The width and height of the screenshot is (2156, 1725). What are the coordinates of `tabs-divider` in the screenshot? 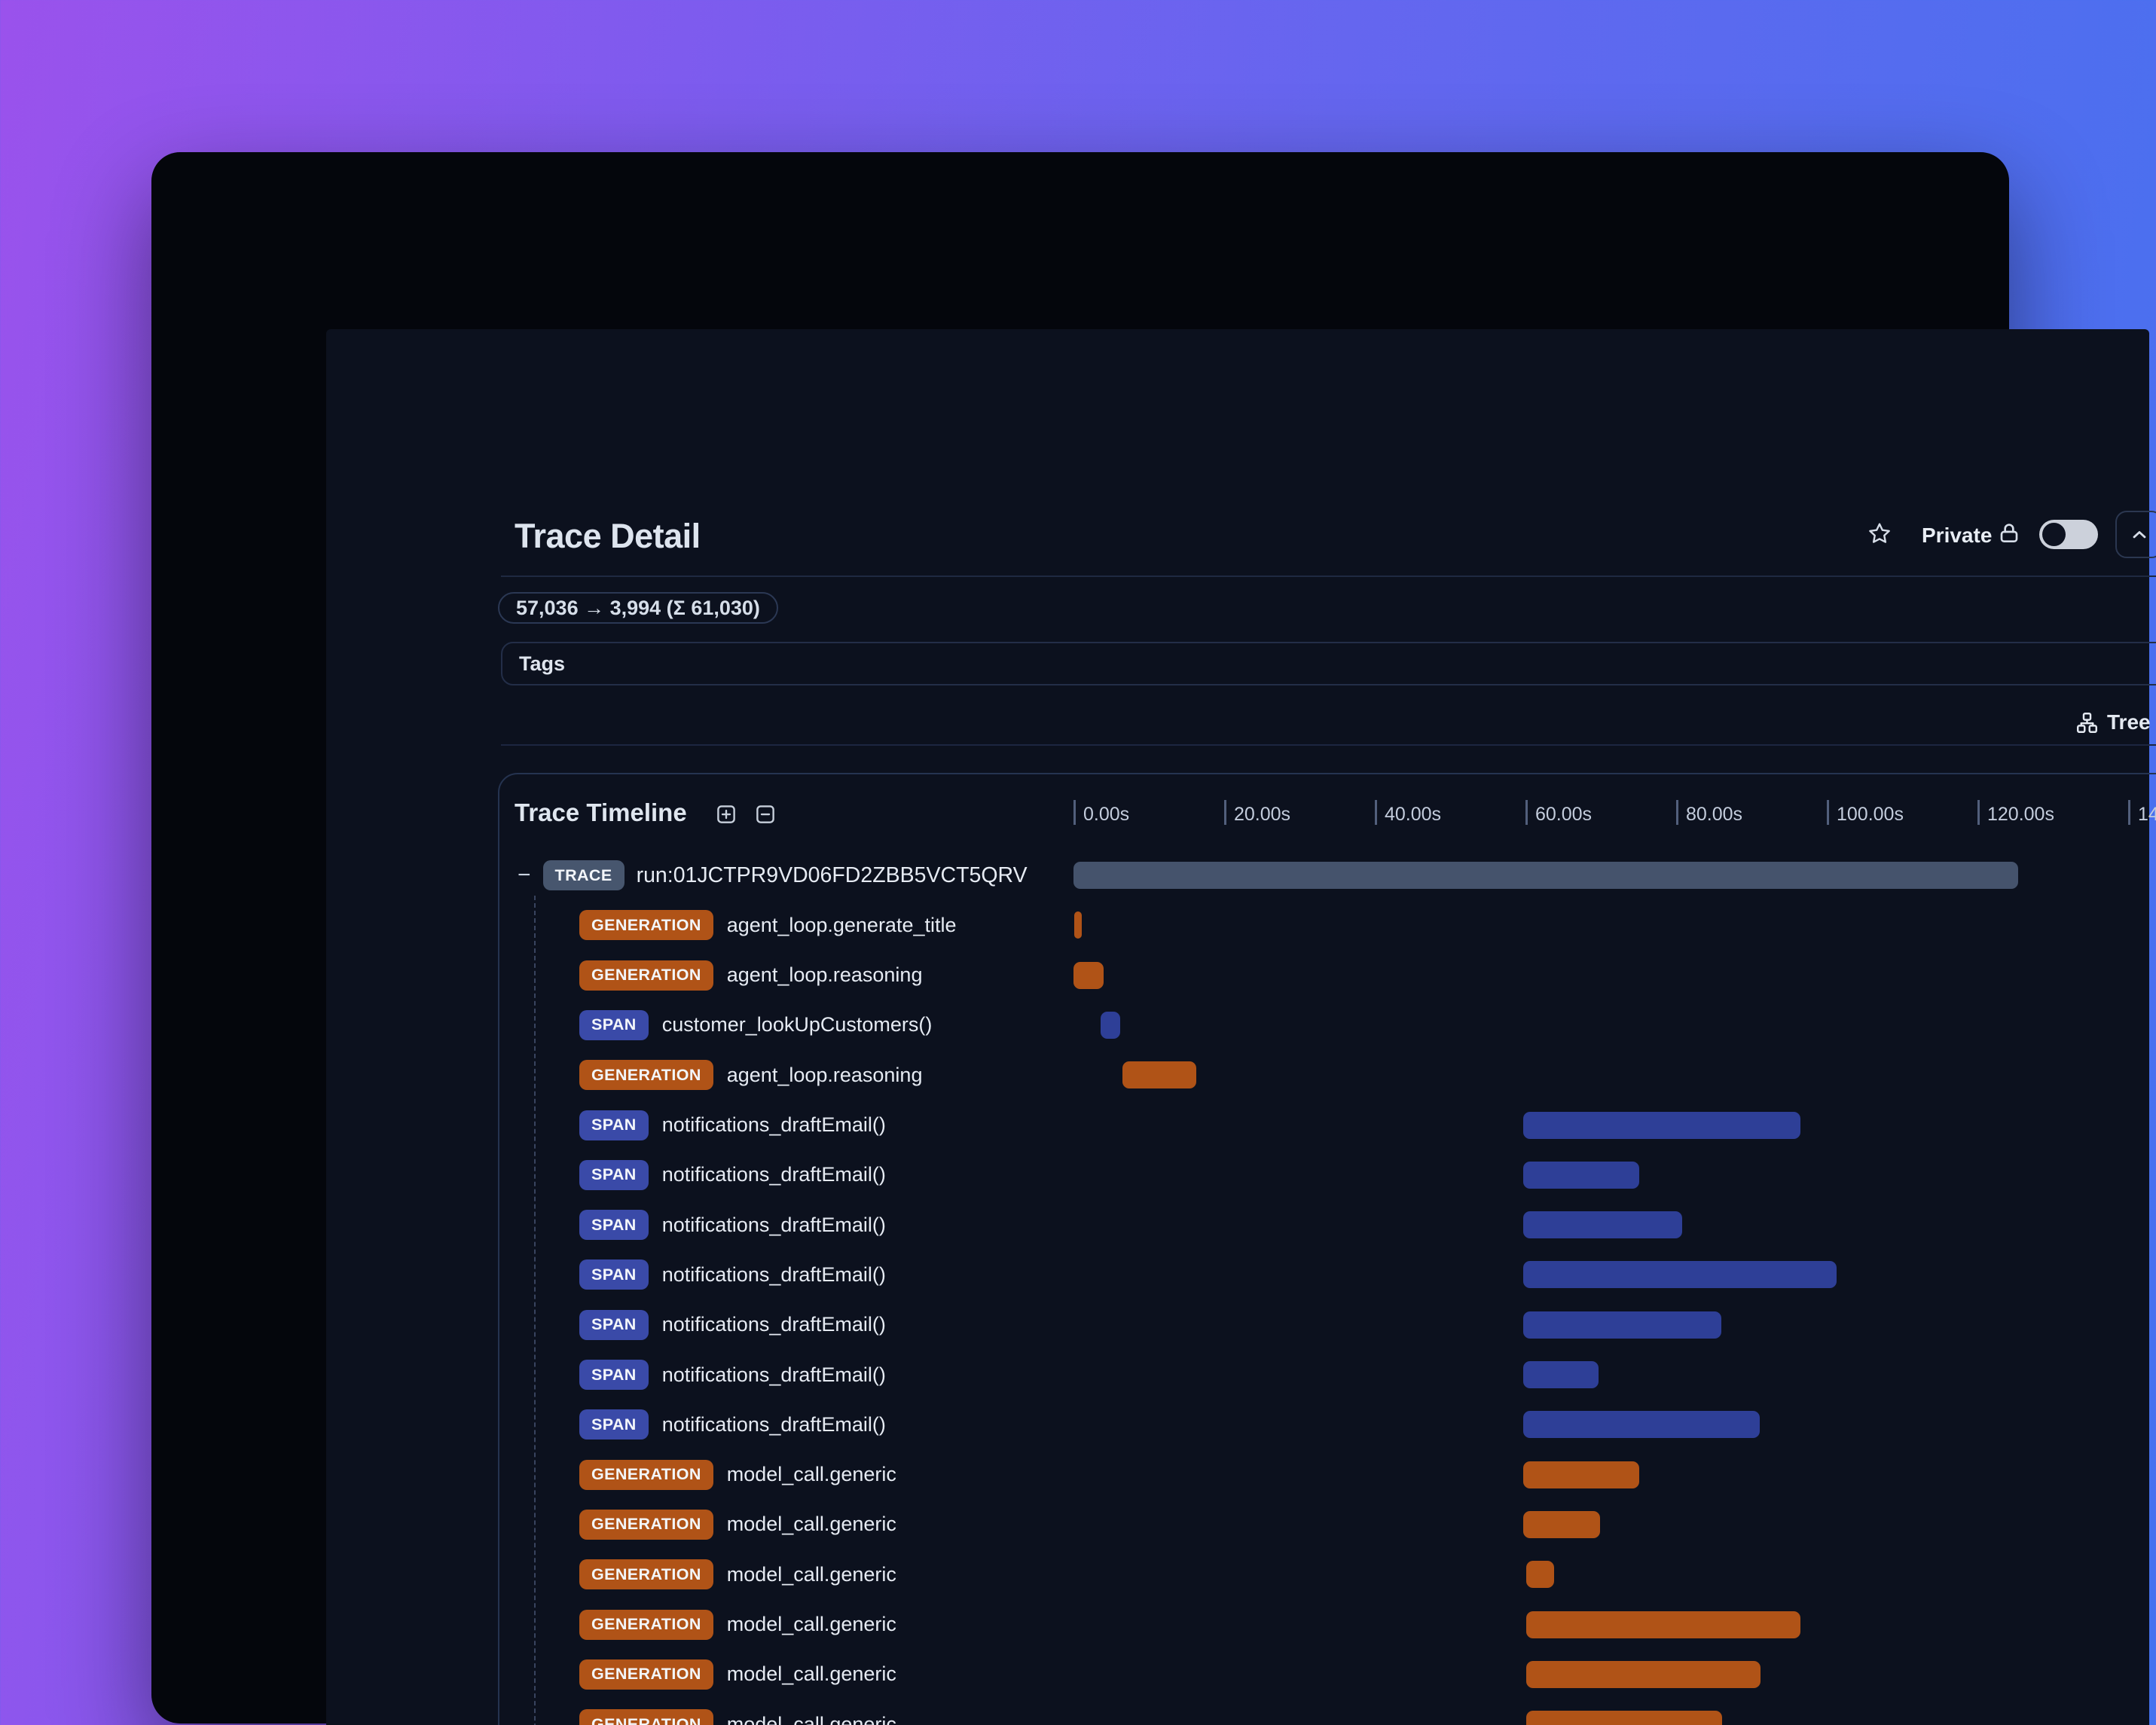 It's located at (1328, 745).